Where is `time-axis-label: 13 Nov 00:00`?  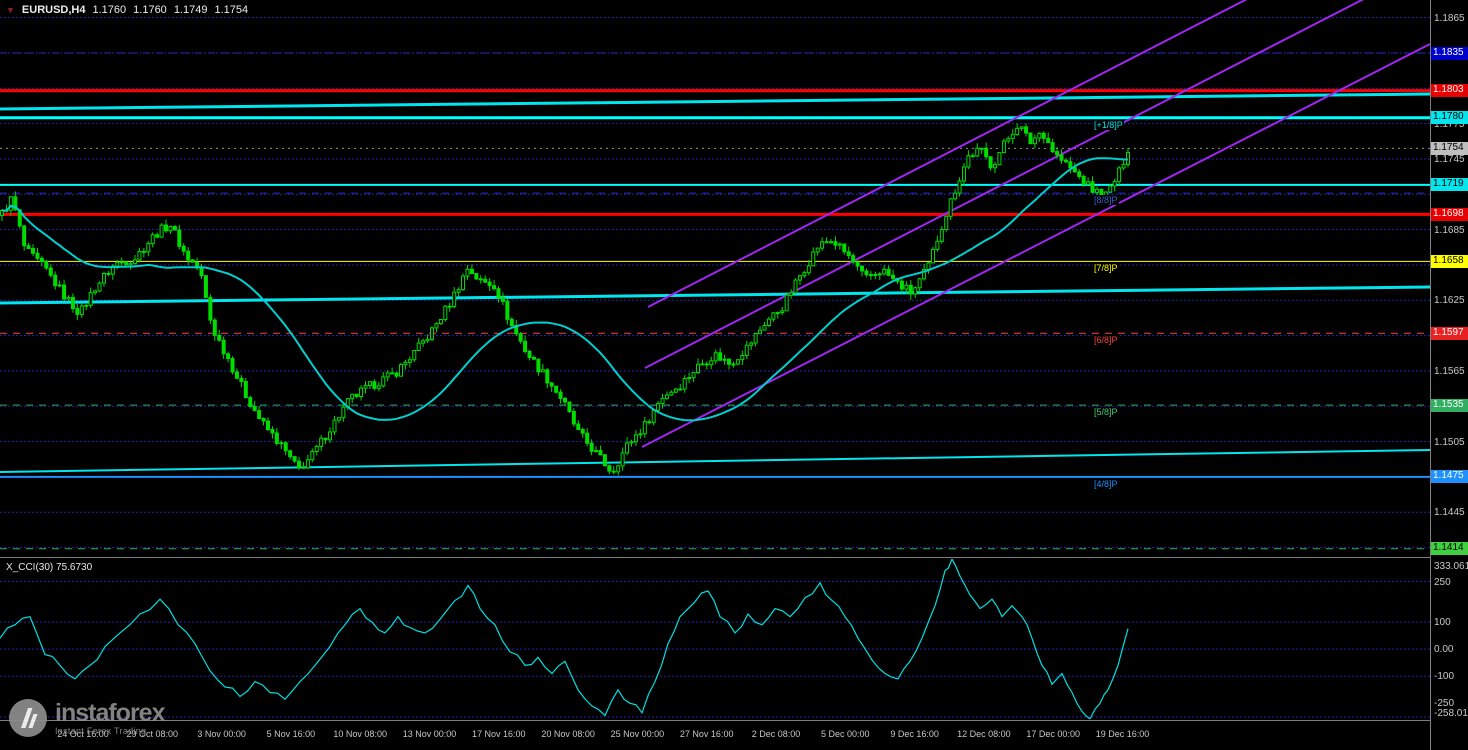
time-axis-label: 13 Nov 00:00 is located at coordinates (429, 734).